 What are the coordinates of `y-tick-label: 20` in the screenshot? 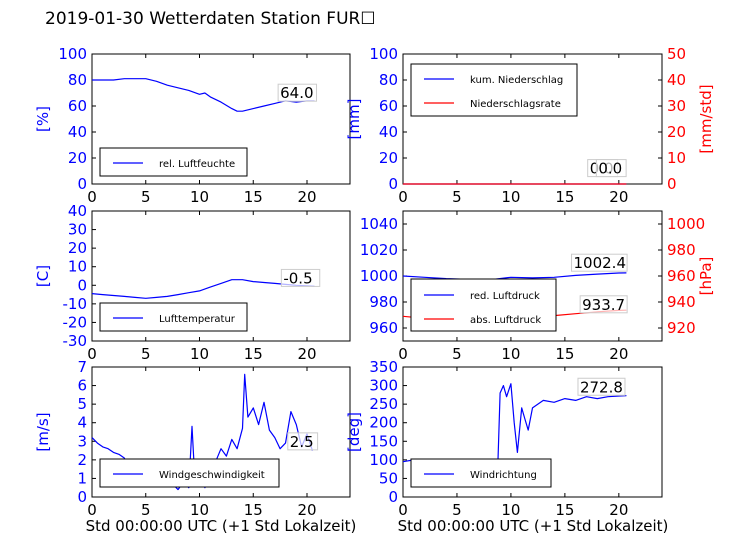 It's located at (77, 158).